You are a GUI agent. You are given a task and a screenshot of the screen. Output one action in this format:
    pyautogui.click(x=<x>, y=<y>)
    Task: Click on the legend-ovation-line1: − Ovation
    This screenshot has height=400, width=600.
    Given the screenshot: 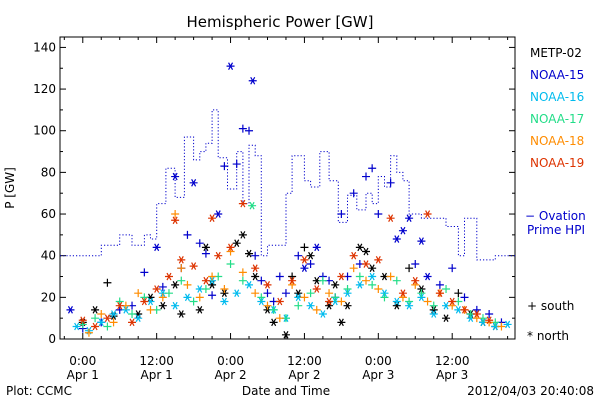 What is the action you would take?
    pyautogui.click(x=555, y=216)
    